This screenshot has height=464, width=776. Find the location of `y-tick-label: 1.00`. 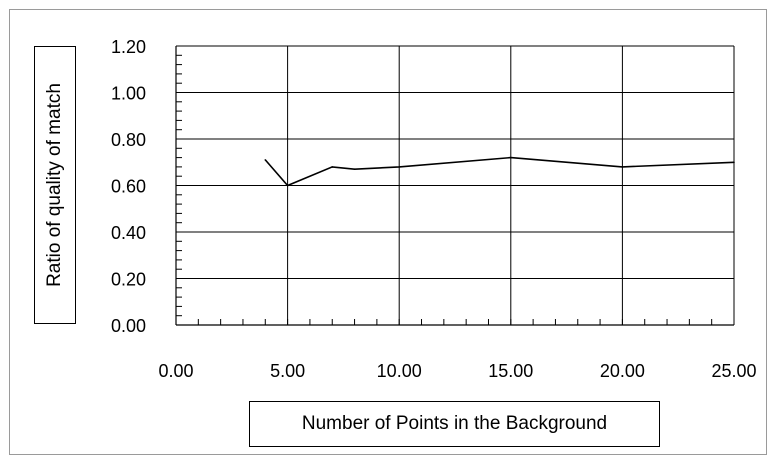

y-tick-label: 1.00 is located at coordinates (128, 94).